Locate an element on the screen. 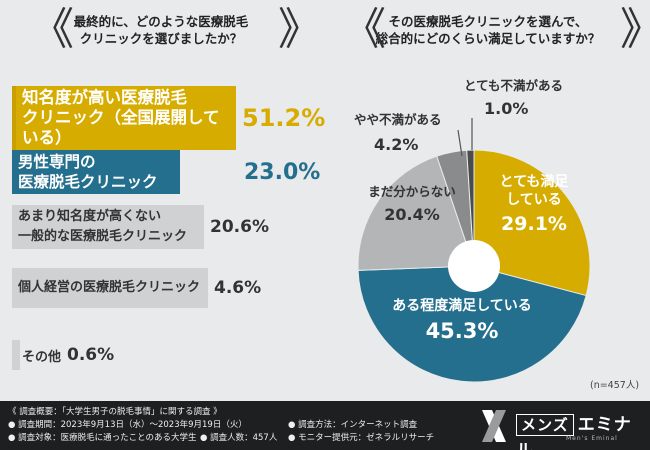  pie-label-slightly-dissatisfied: やや不満がある is located at coordinates (398, 119).